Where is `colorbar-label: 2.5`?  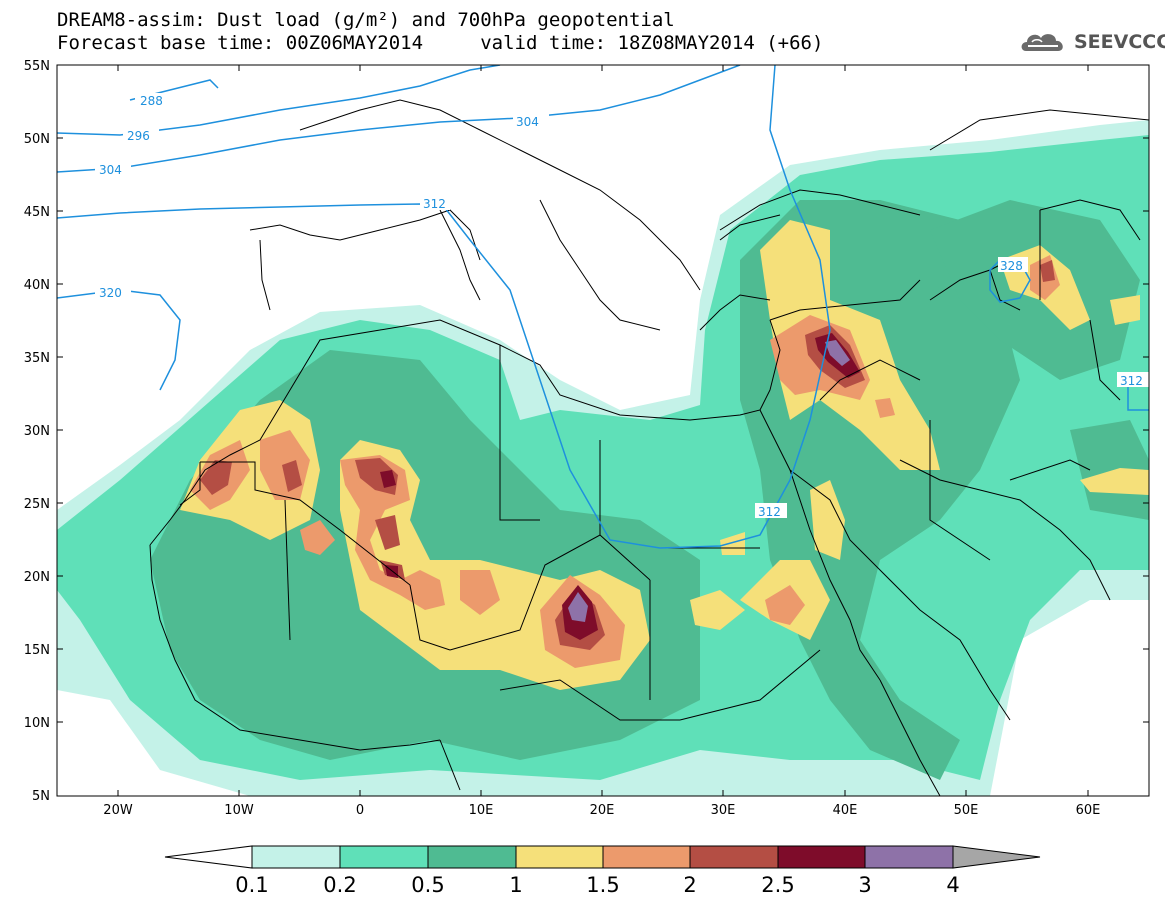 colorbar-label: 2.5 is located at coordinates (777, 885).